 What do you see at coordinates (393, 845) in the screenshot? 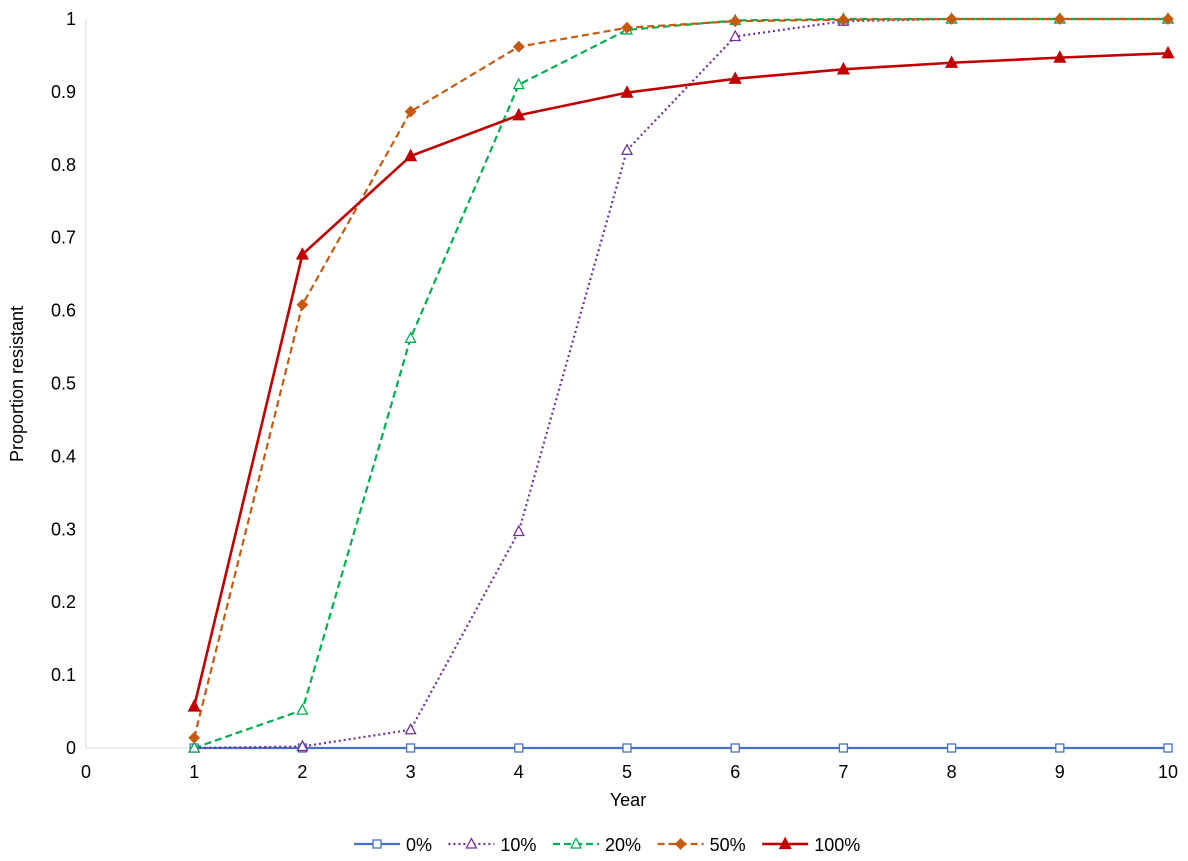
I see `legend-item: 0%` at bounding box center [393, 845].